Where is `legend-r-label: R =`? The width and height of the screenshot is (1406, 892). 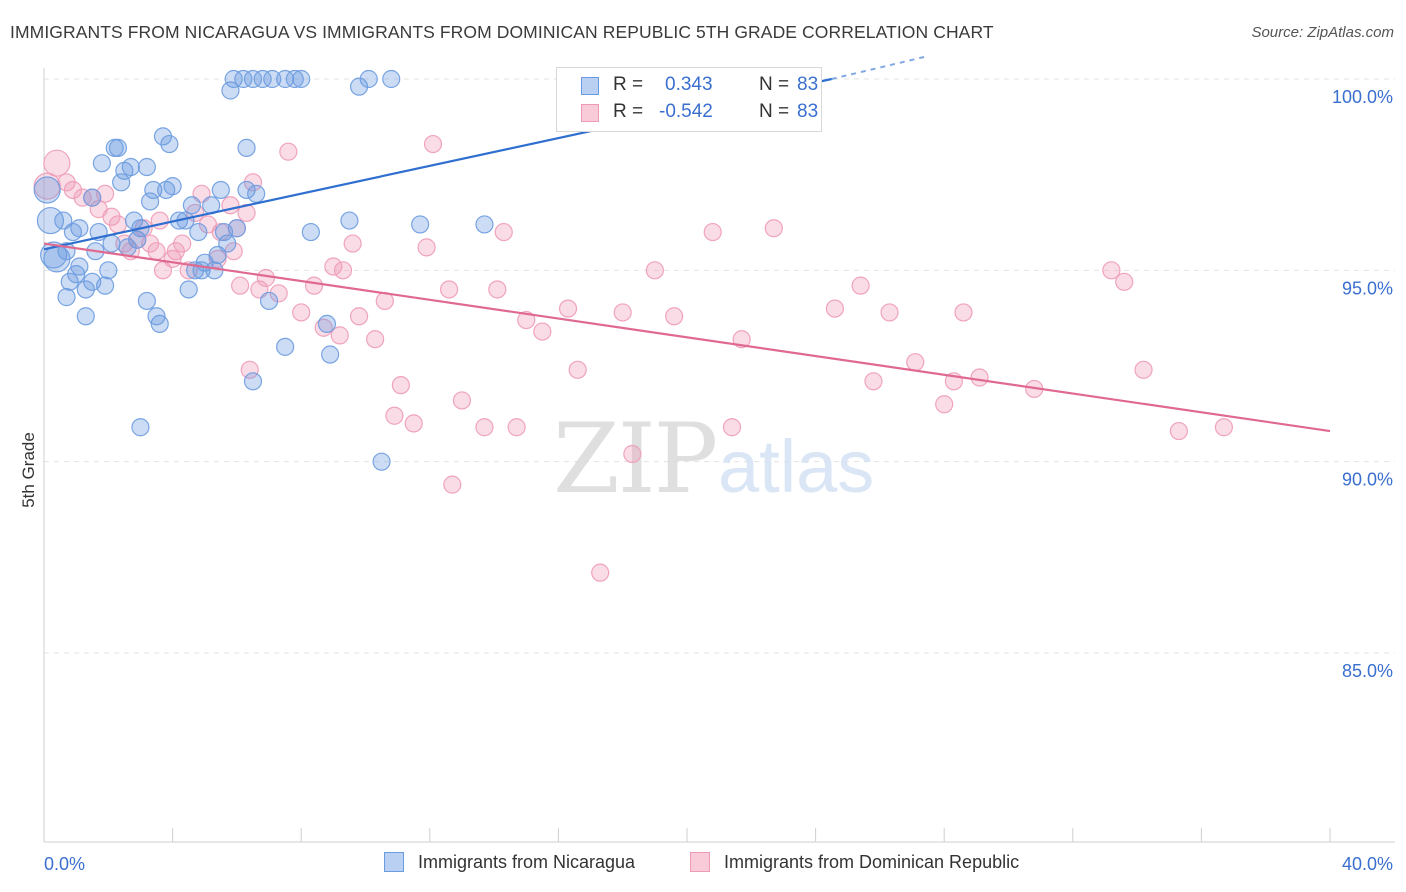 legend-r-label: R = is located at coordinates (628, 84).